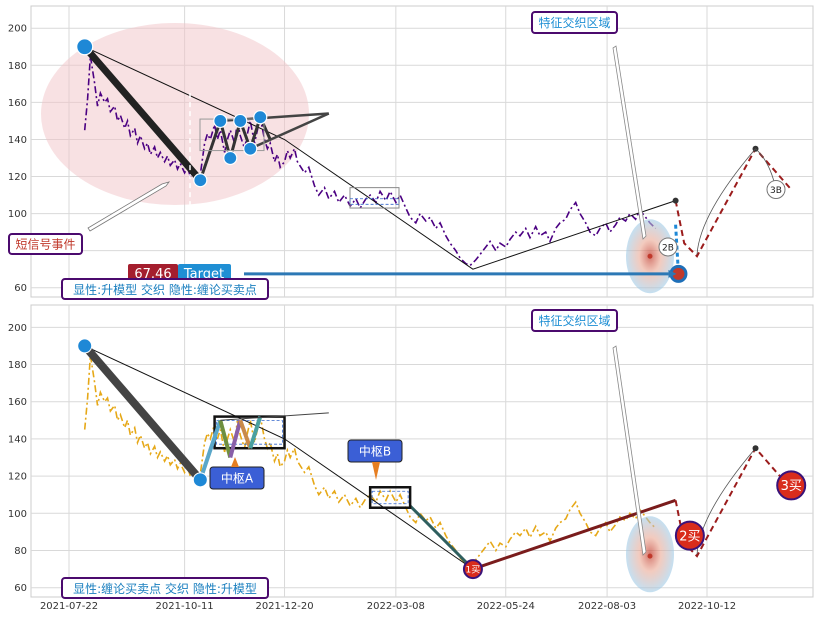  I want to click on top-forecast-dashed-line, so click(733, 202).